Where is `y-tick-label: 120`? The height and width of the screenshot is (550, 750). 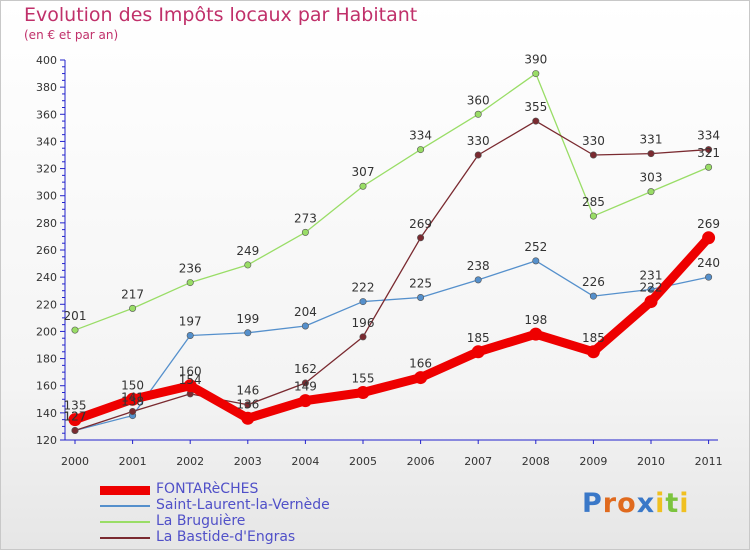
y-tick-label: 120 is located at coordinates (46, 440).